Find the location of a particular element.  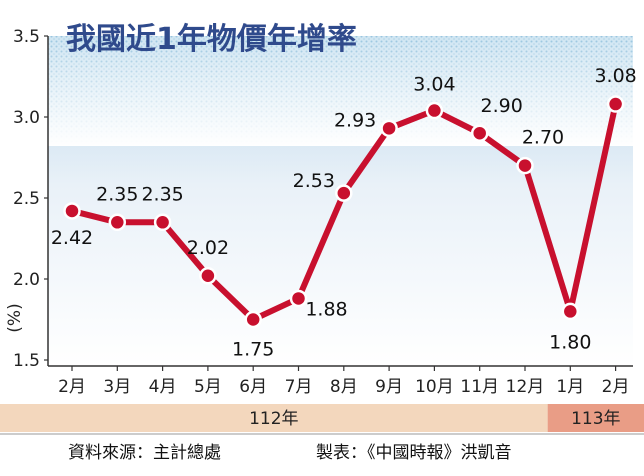

y-tick-label: 3.5 is located at coordinates (26, 37).